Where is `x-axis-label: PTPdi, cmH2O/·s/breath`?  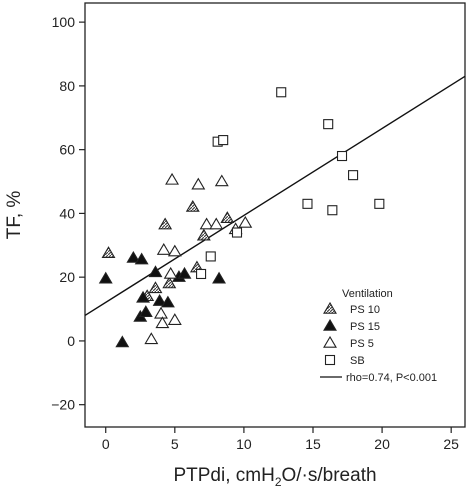 x-axis-label: PTPdi, cmH2O/·s/breath is located at coordinates (274, 477).